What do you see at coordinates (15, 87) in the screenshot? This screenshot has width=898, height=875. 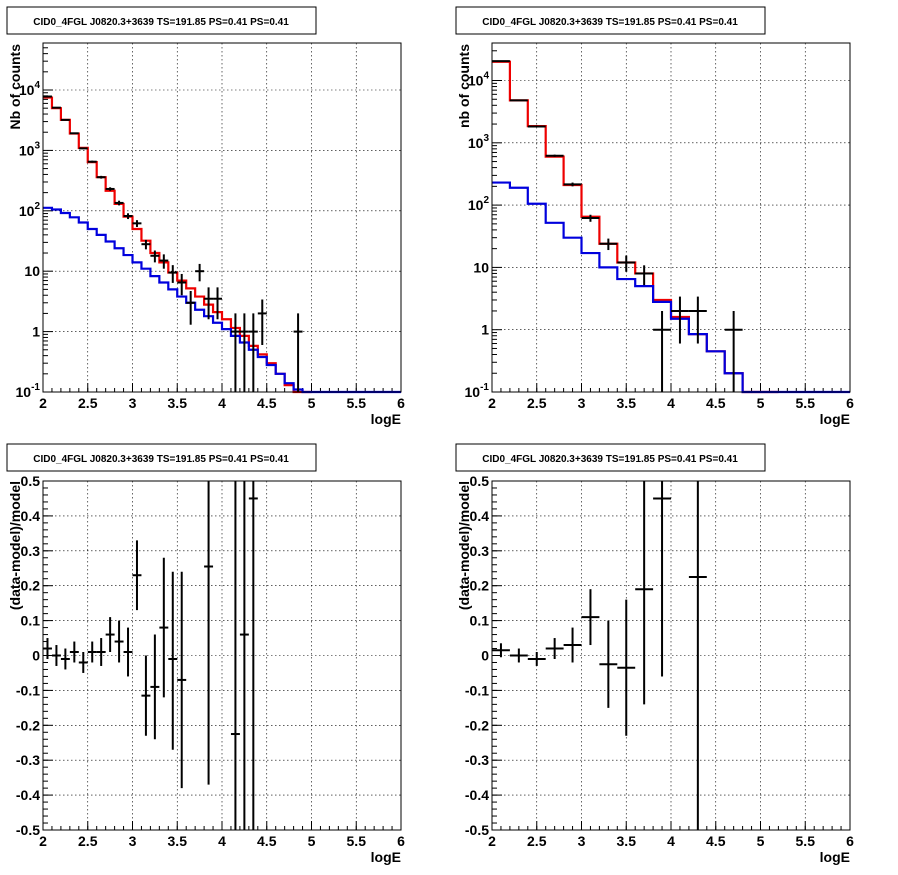 I see `y-axis-title: Nb of counts` at bounding box center [15, 87].